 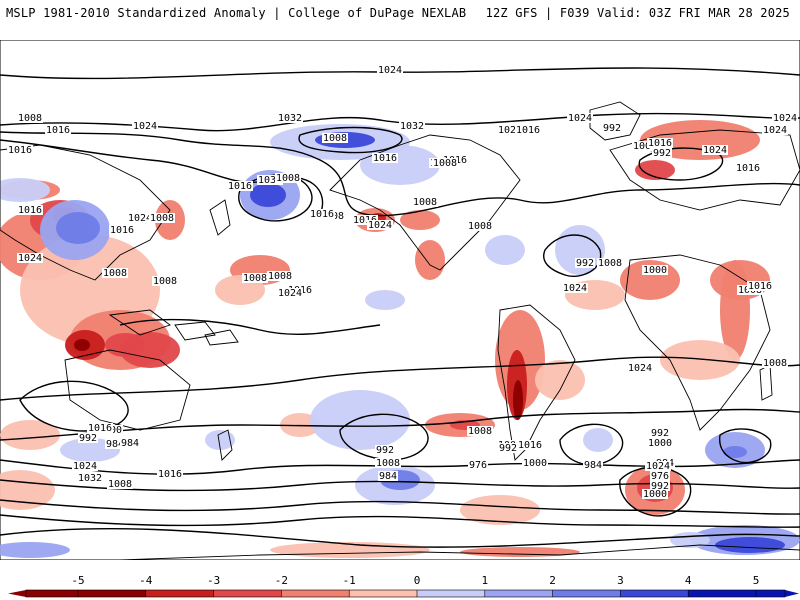 I want to click on colorbar-max-arrow, so click(x=792, y=593).